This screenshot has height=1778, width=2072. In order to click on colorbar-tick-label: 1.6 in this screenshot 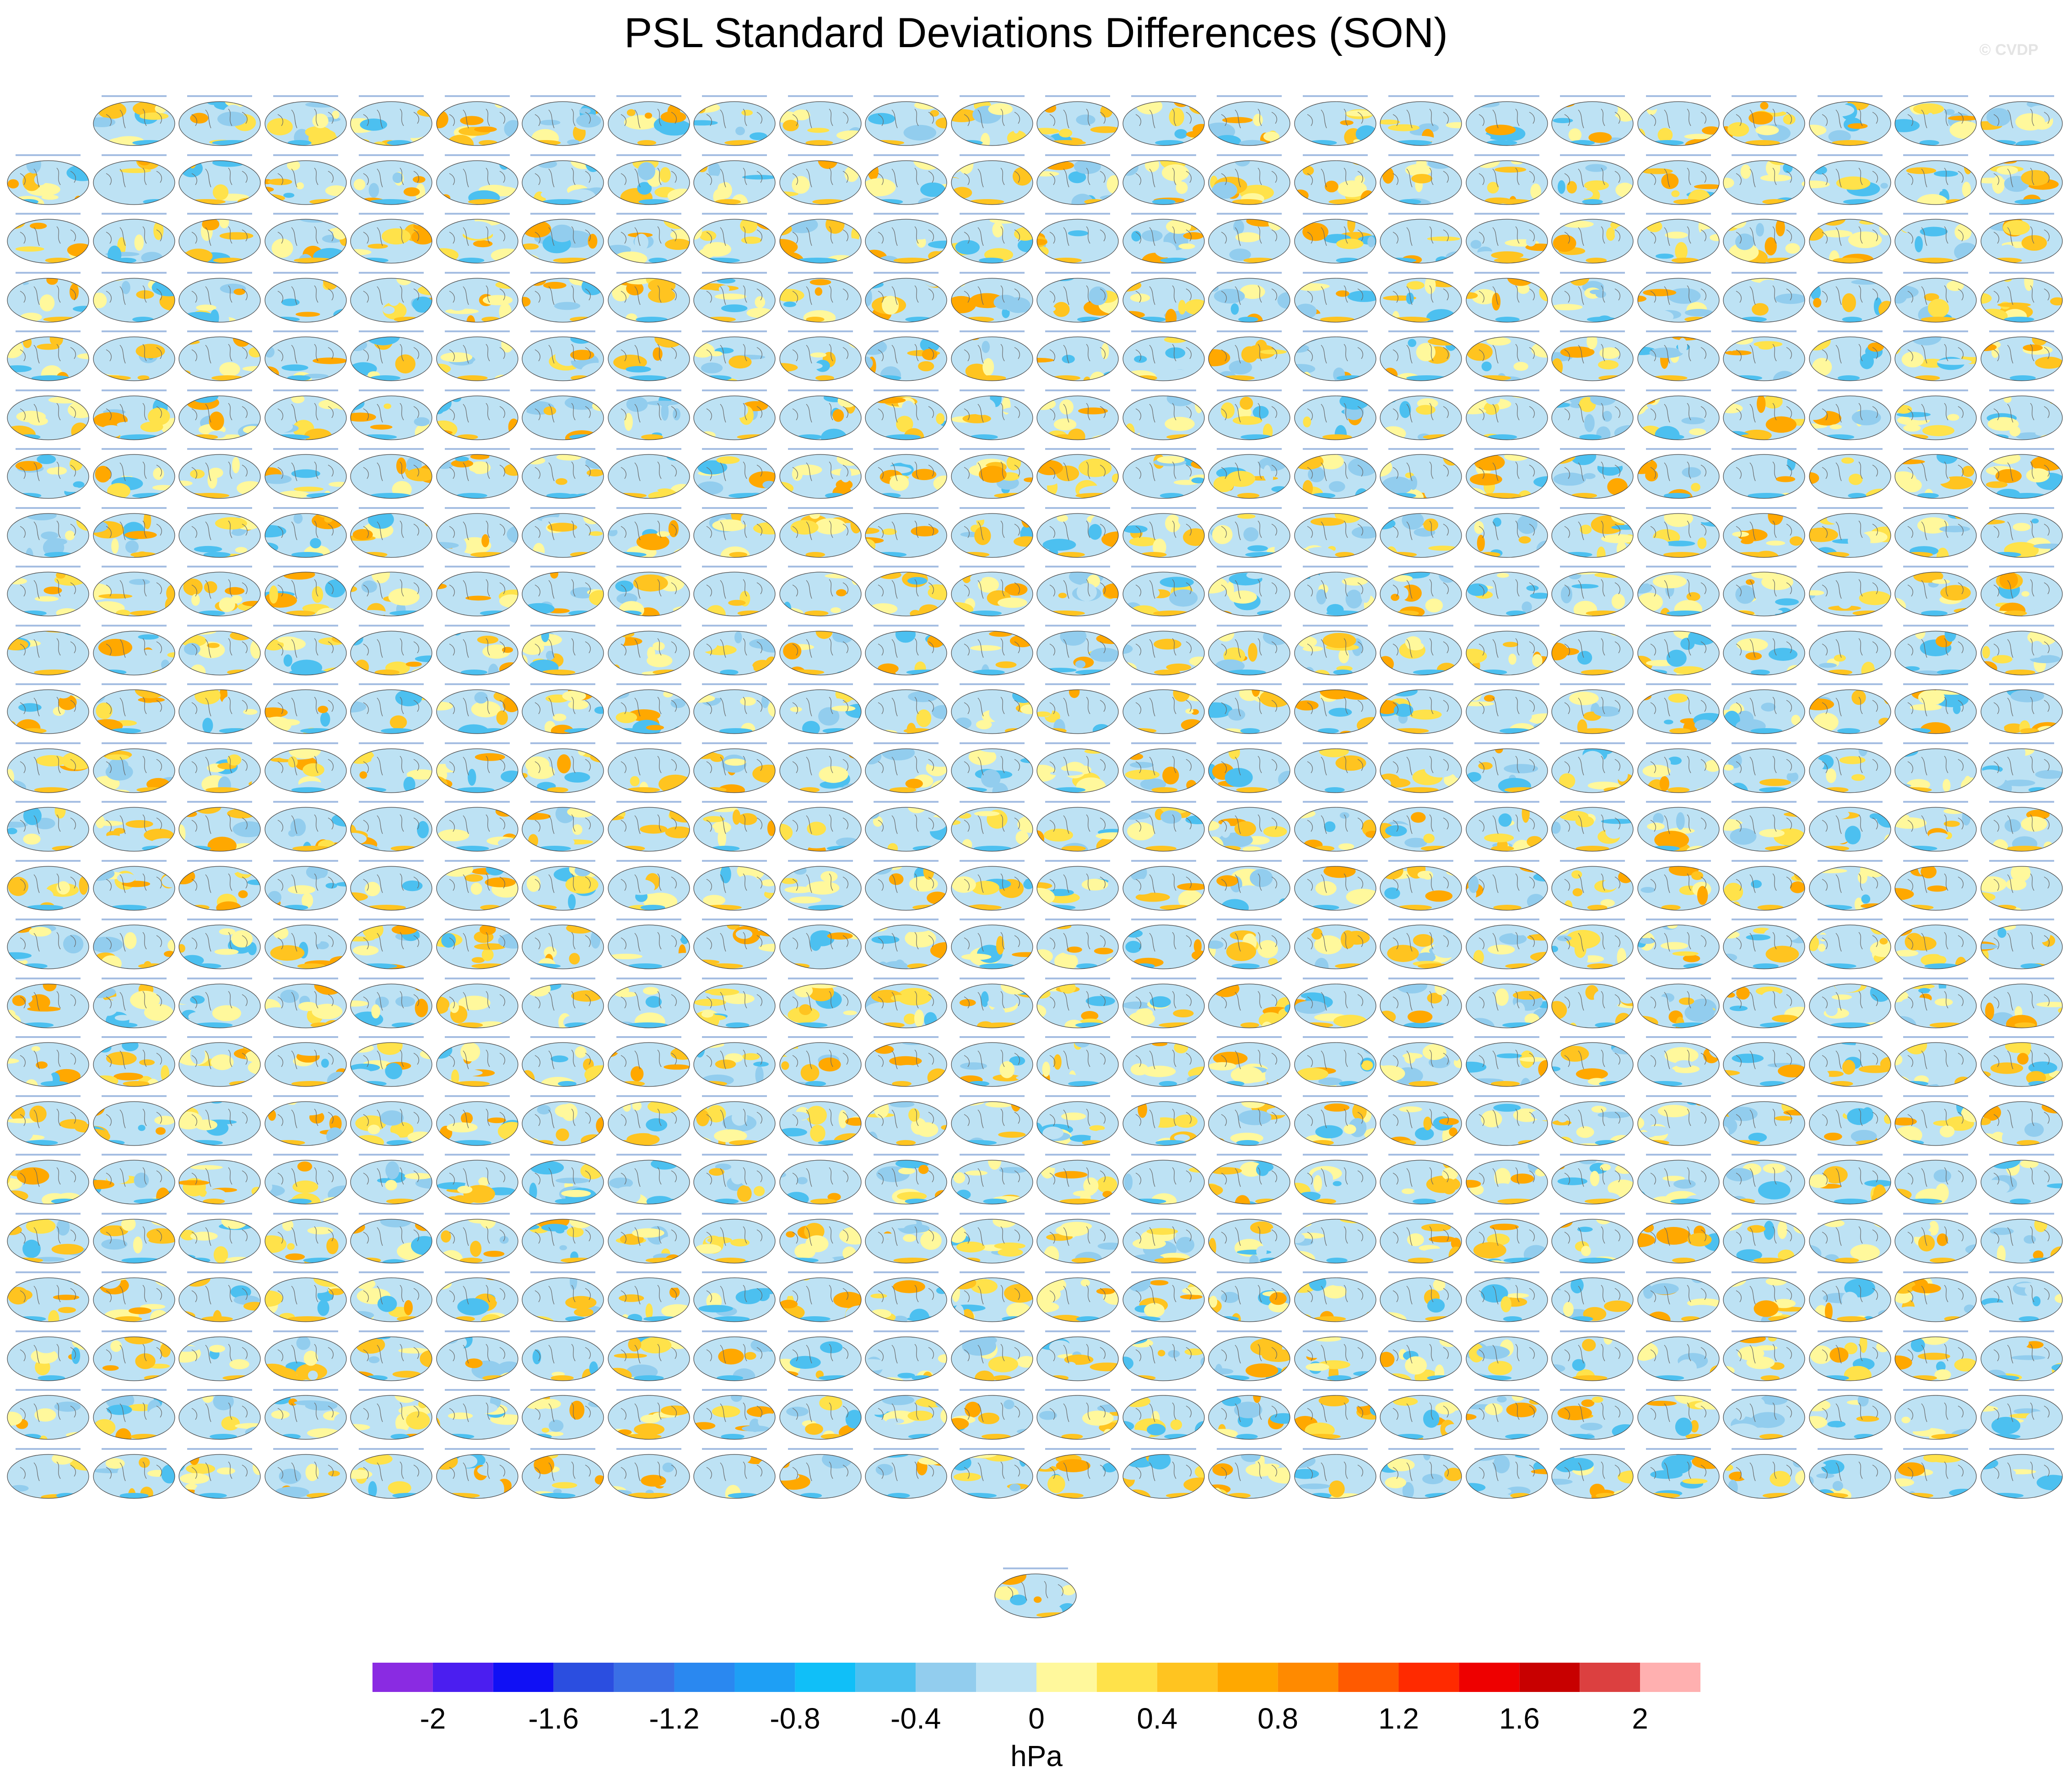, I will do `click(1519, 1718)`.